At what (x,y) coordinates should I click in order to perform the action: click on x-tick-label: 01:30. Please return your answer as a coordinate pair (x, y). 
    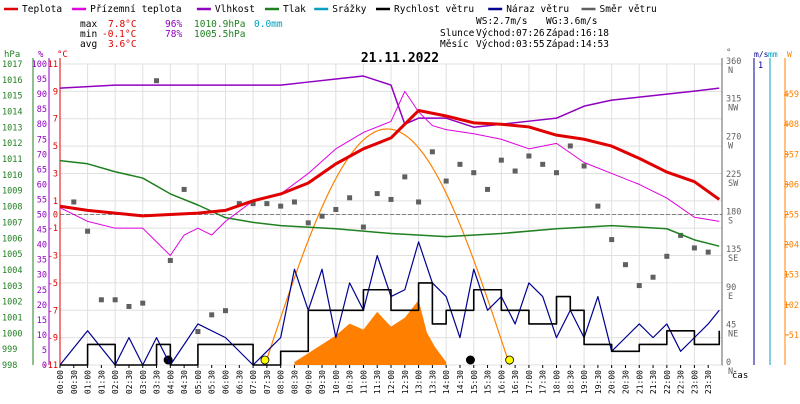
    Looking at the image, I should click on (101, 382).